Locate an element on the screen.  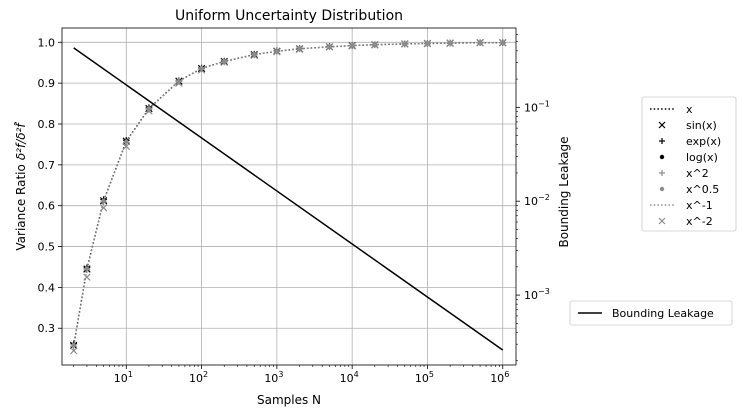
y-right-tick-label: 10⁻³ is located at coordinates (537, 294).